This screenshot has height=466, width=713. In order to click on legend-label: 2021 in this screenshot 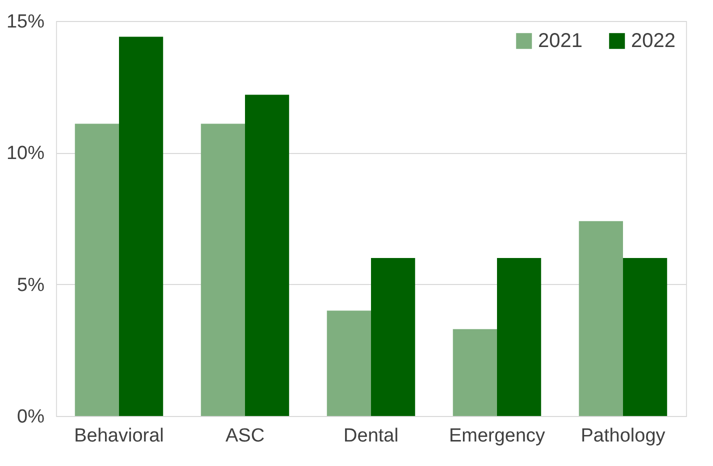, I will do `click(560, 41)`.